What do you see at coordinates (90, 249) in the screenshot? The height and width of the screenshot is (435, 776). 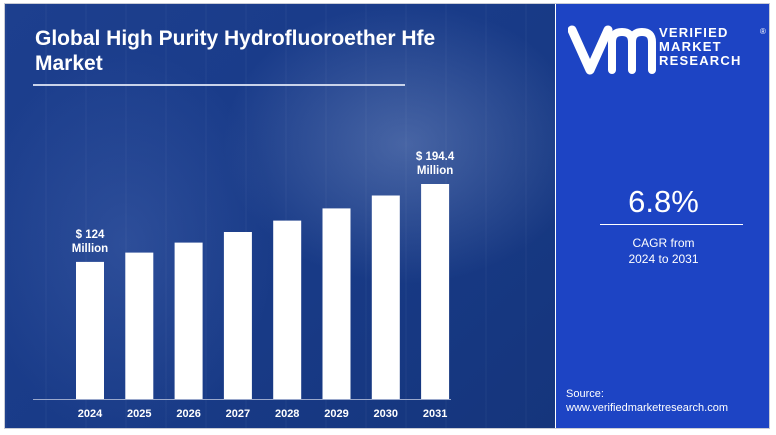 I see `data-label-2024-2: Million` at bounding box center [90, 249].